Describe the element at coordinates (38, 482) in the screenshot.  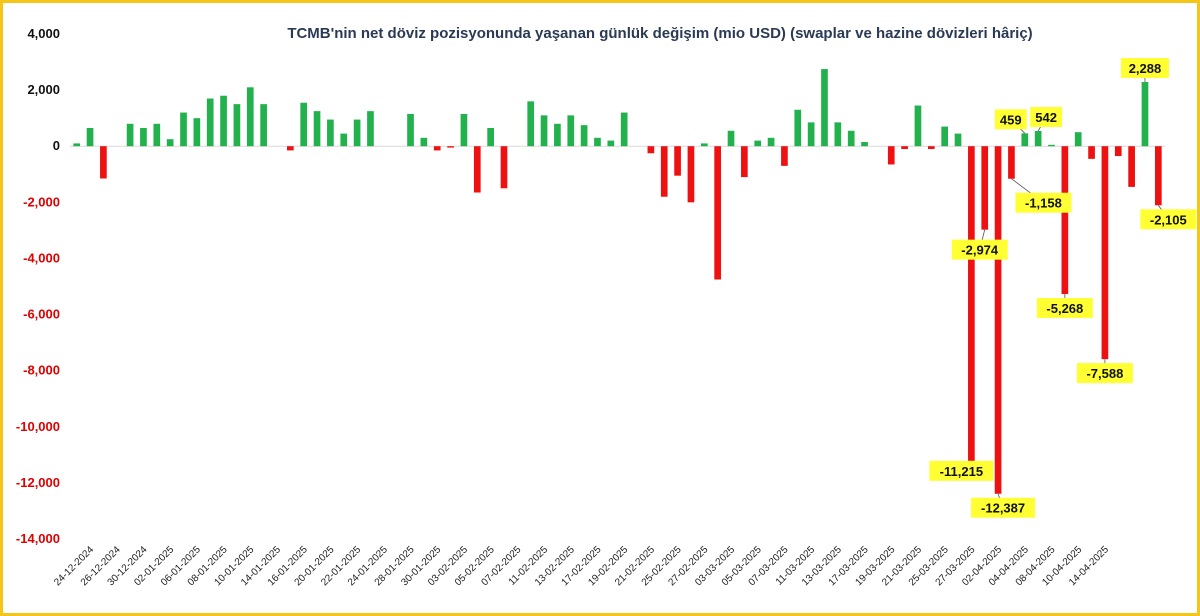
I see `y-tick-label: -12,000` at that location.